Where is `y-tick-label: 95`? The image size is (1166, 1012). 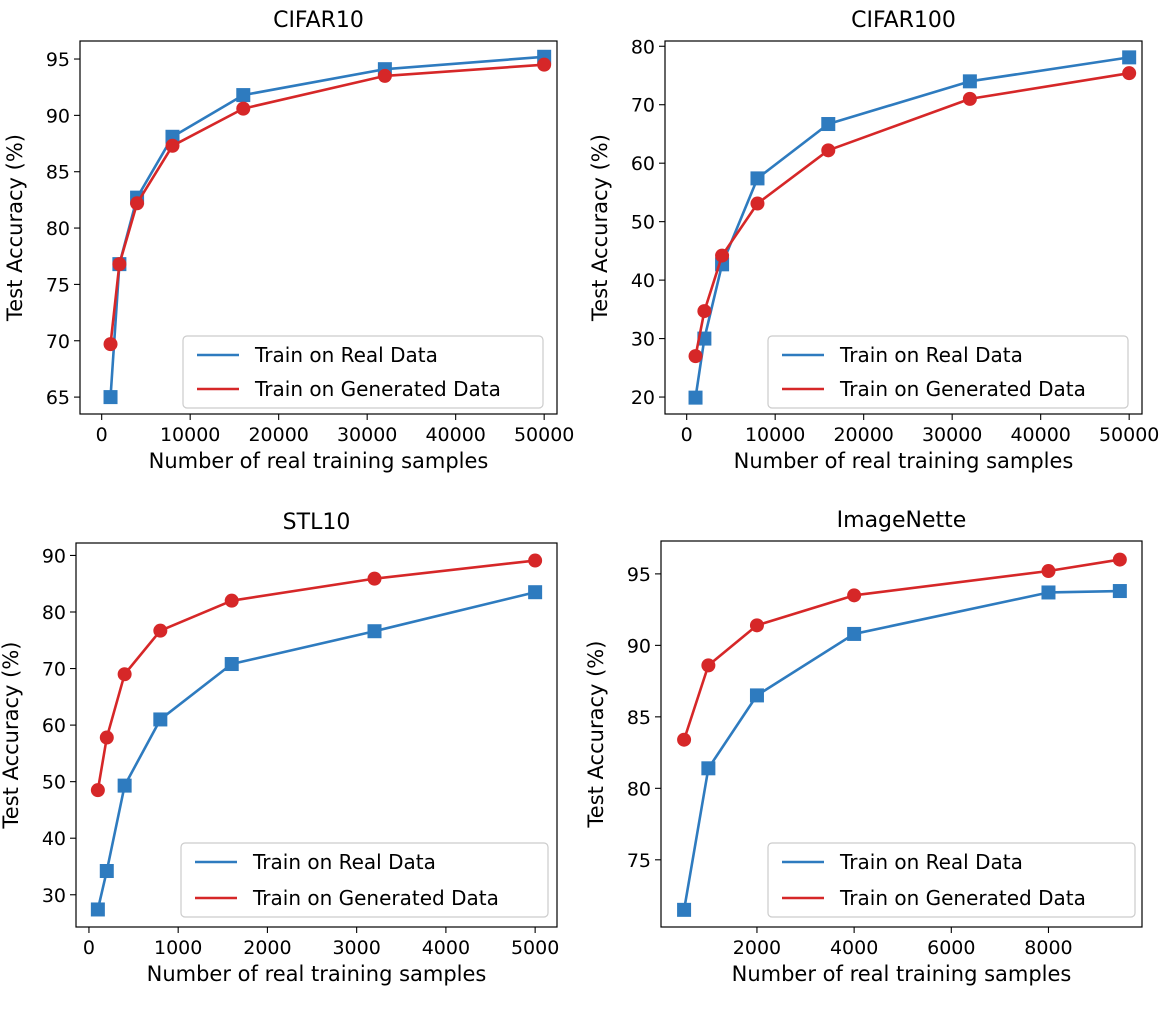
y-tick-label: 95 is located at coordinates (639, 575).